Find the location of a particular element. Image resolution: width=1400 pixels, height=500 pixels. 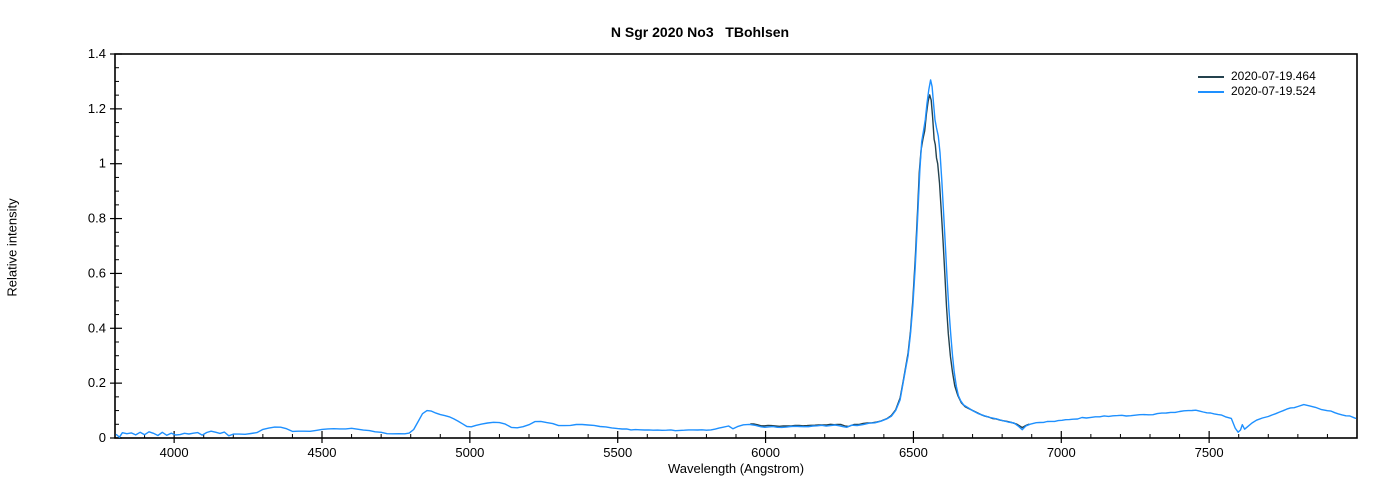

x-tick-label: 6500 is located at coordinates (913, 452).